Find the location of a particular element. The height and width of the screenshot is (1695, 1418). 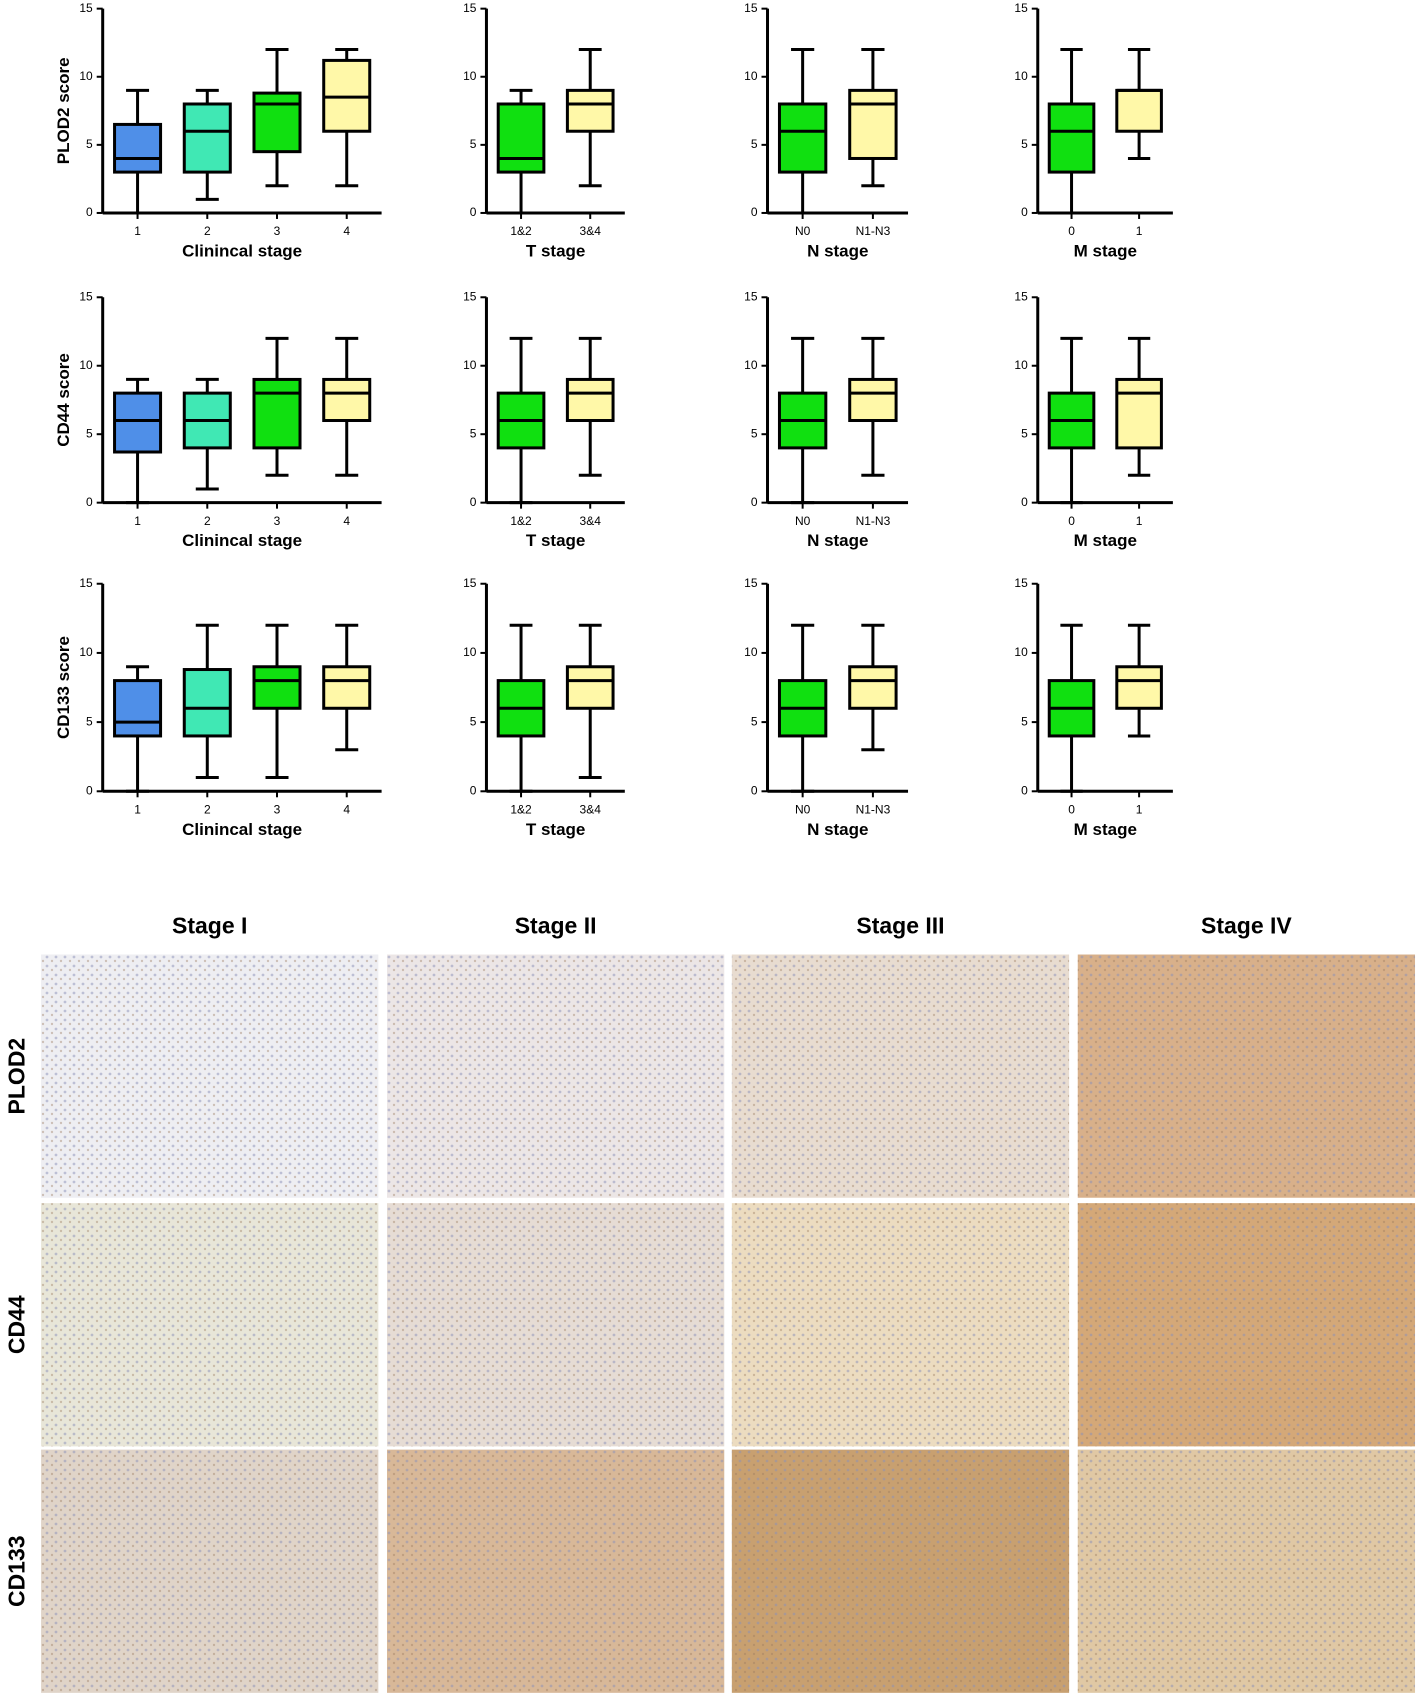

row-header: PLOD2 is located at coordinates (16, 1076).